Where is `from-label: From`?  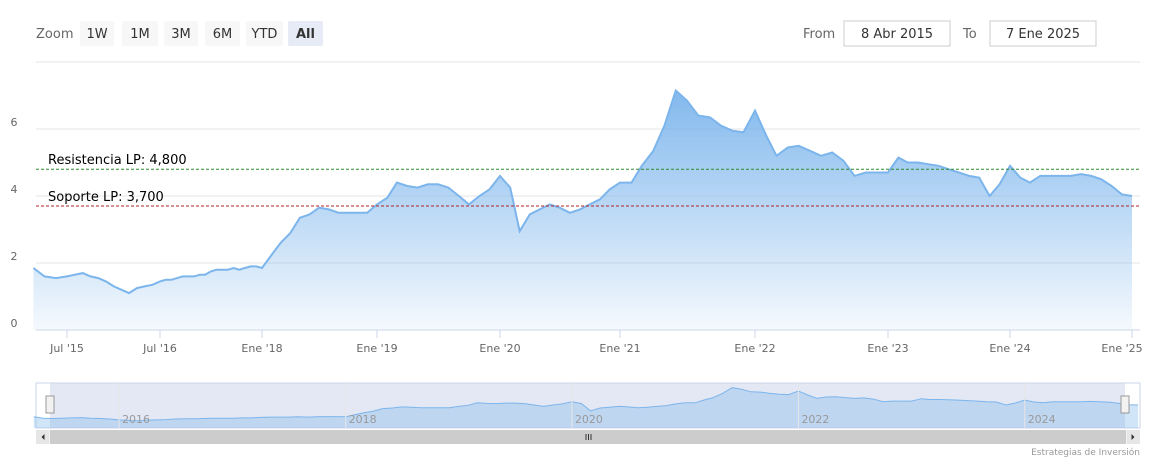
from-label: From is located at coordinates (819, 34).